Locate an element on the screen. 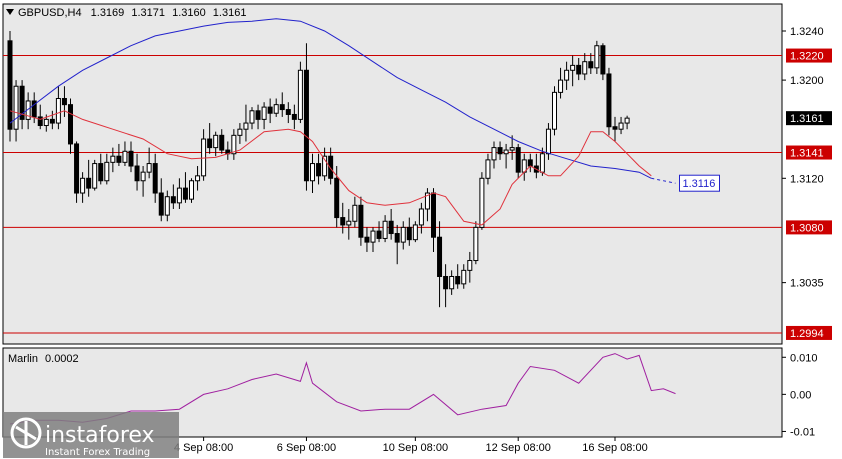  indicator-axis: 0.010 0.00 -0.01 is located at coordinates (800, 395).